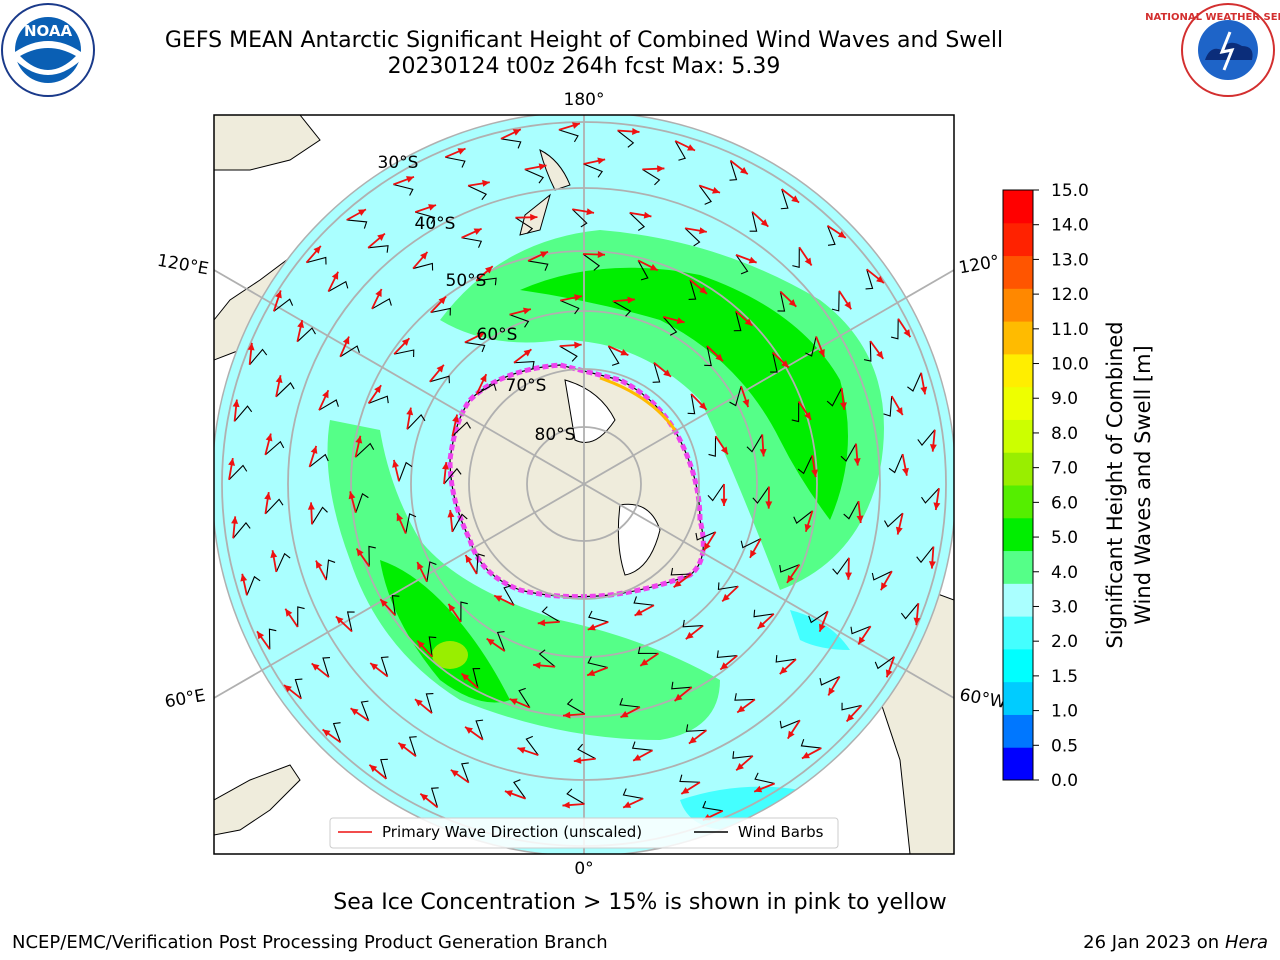 The width and height of the screenshot is (1280, 960). I want to click on land-madagascar, so click(257, 800).